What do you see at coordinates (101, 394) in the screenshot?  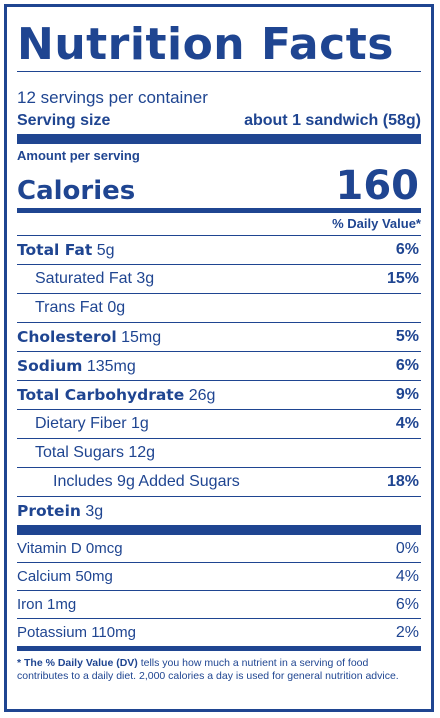 I see `nutrient-name: Total Carbohydrate` at bounding box center [101, 394].